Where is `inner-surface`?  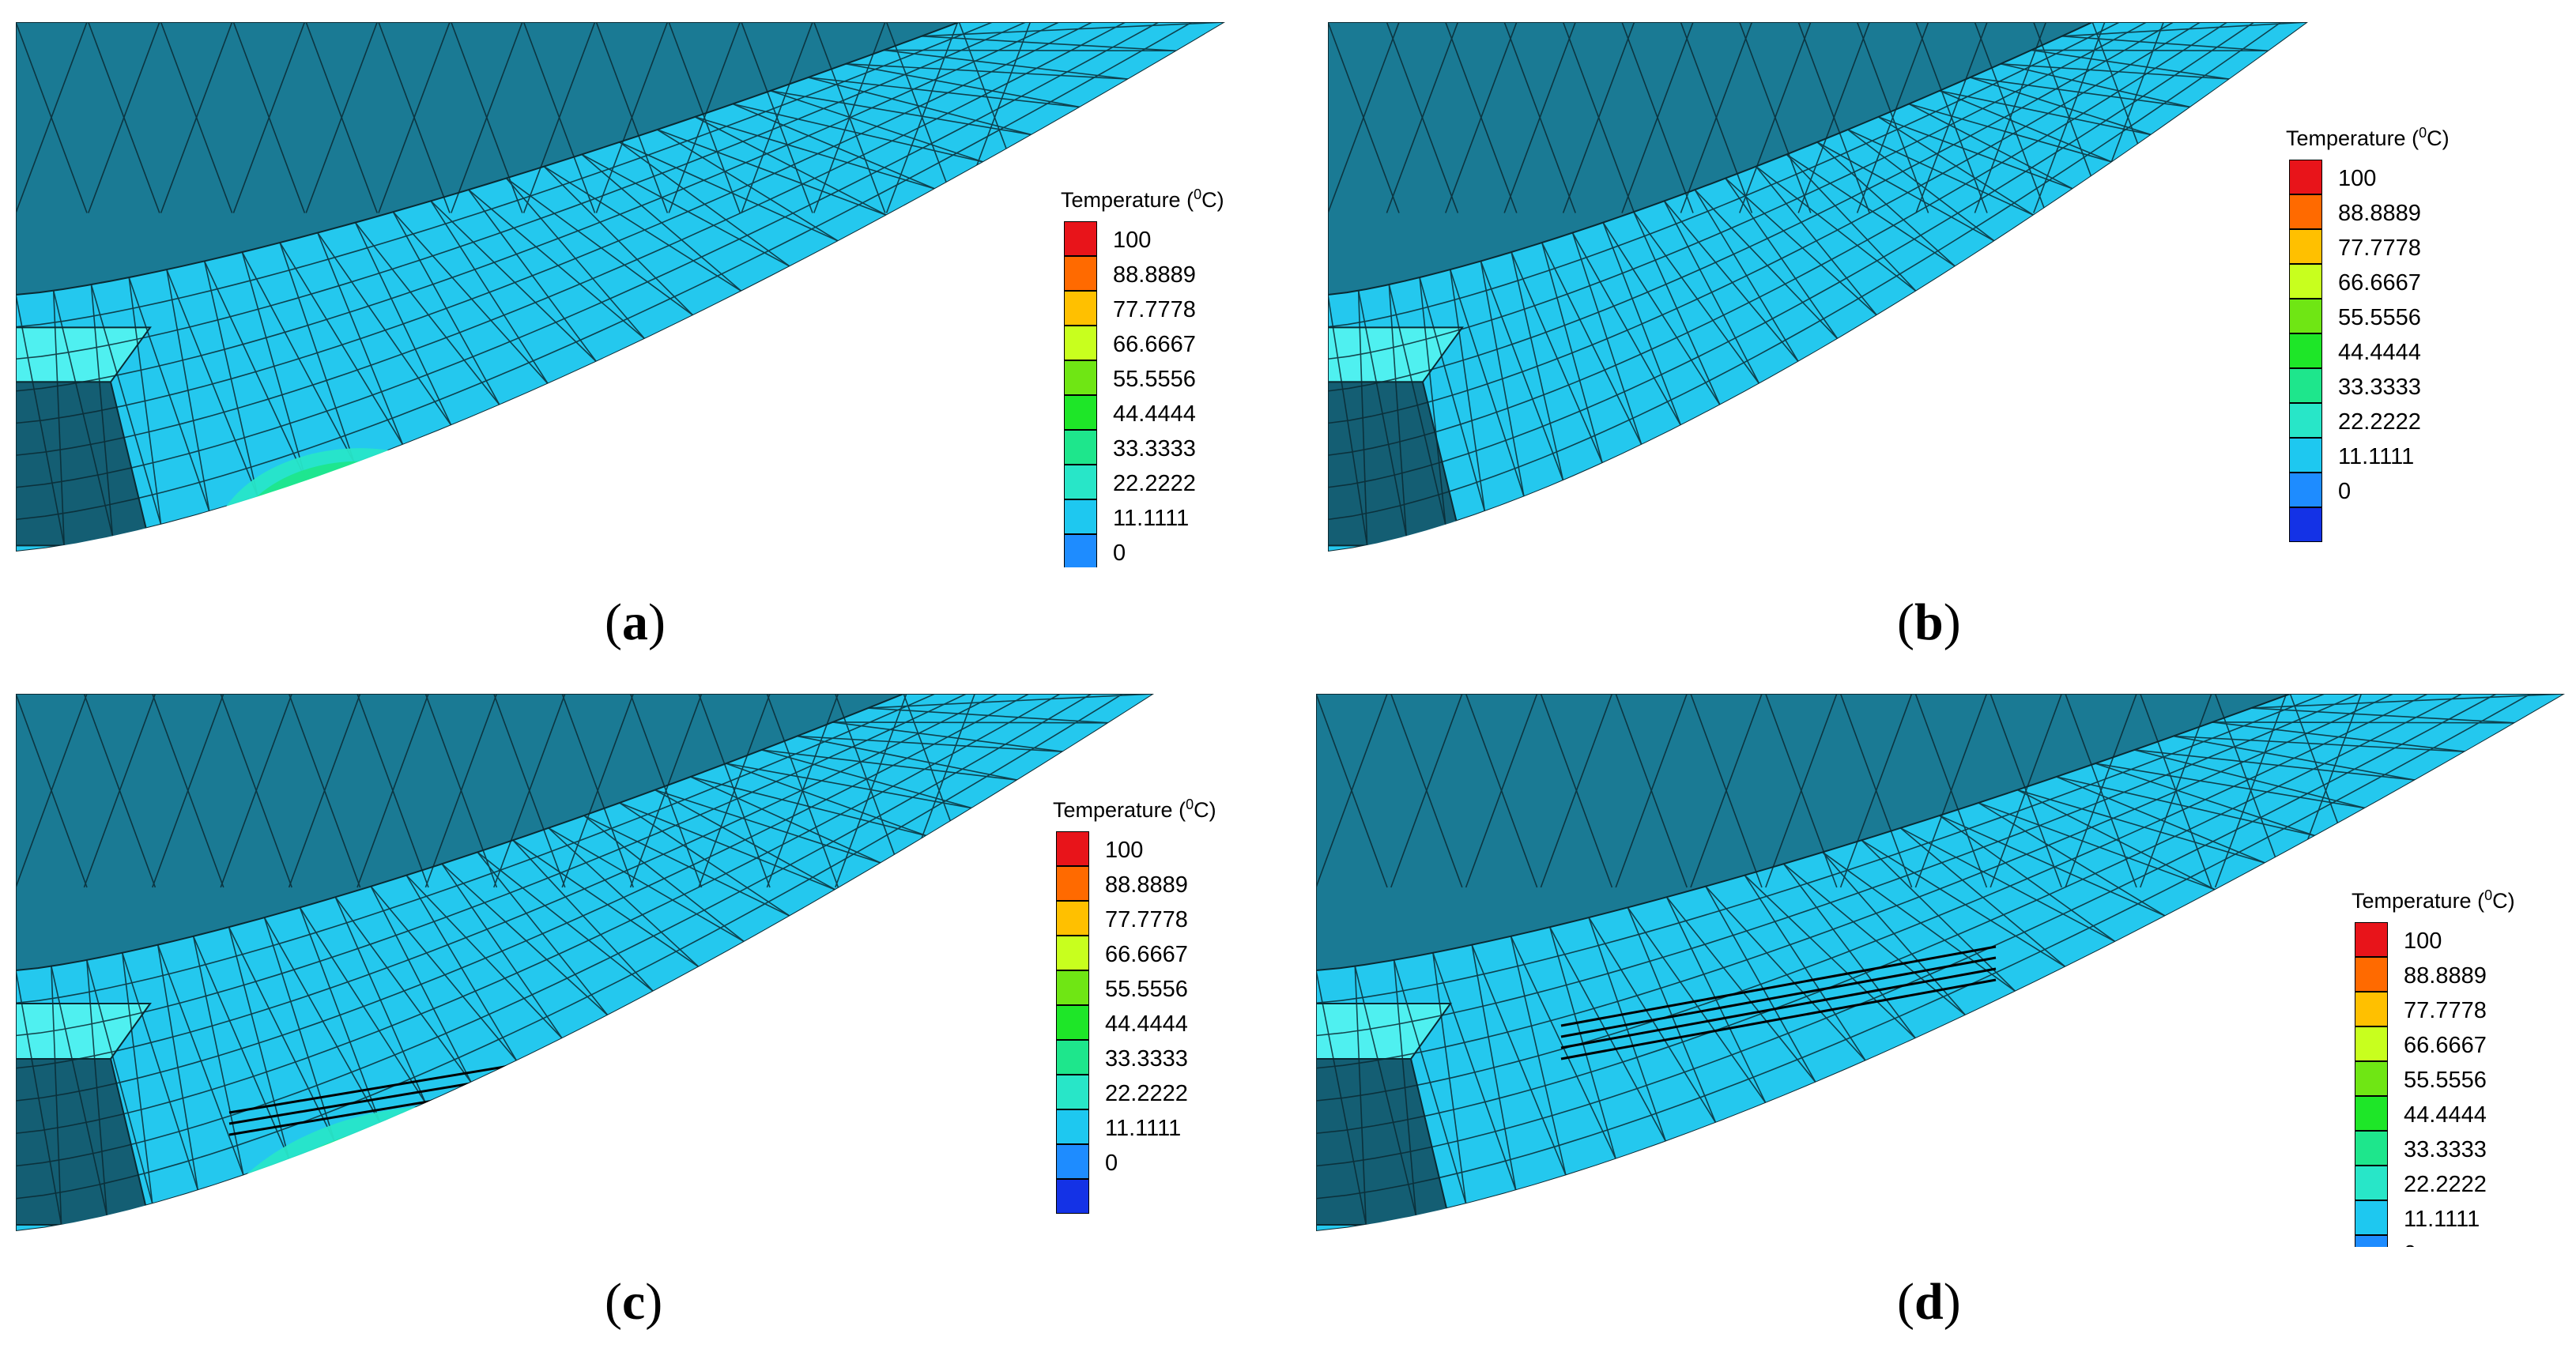 inner-surface is located at coordinates (488, 159).